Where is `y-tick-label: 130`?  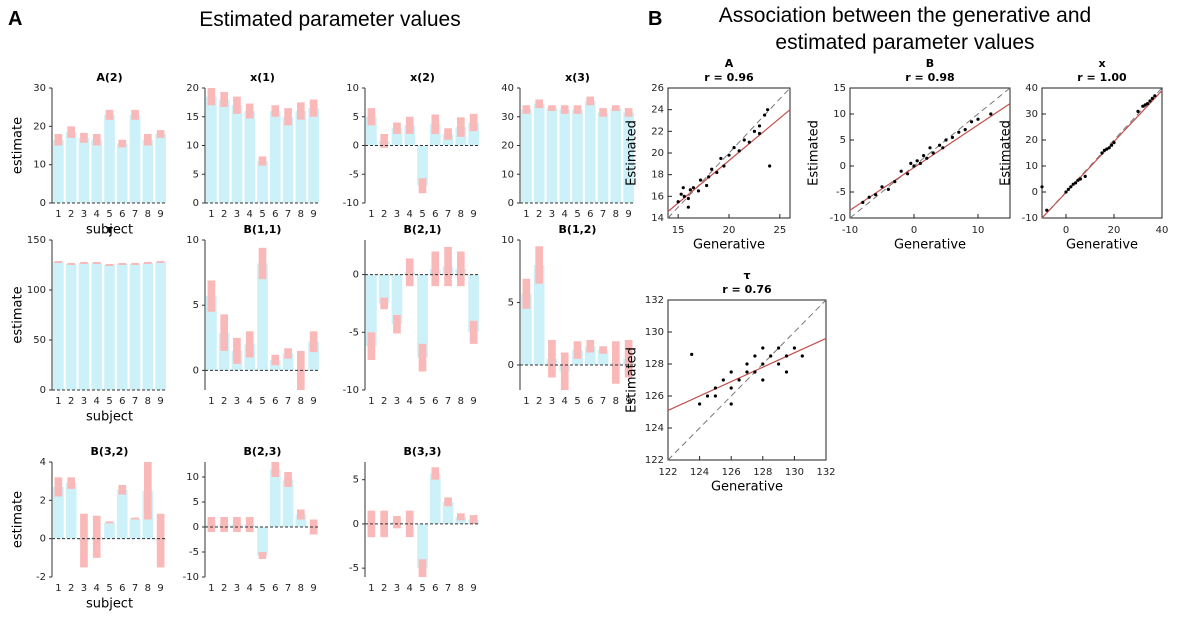
y-tick-label: 130 is located at coordinates (654, 332).